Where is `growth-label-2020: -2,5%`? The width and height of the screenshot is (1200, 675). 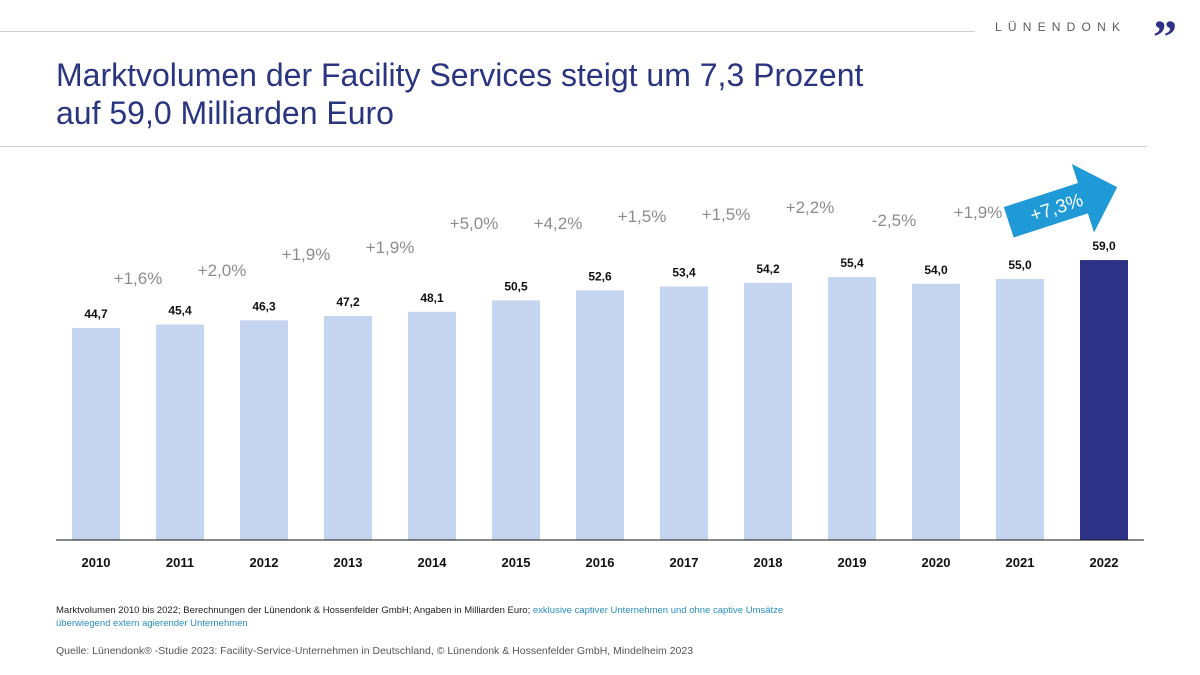
growth-label-2020: -2,5% is located at coordinates (894, 220).